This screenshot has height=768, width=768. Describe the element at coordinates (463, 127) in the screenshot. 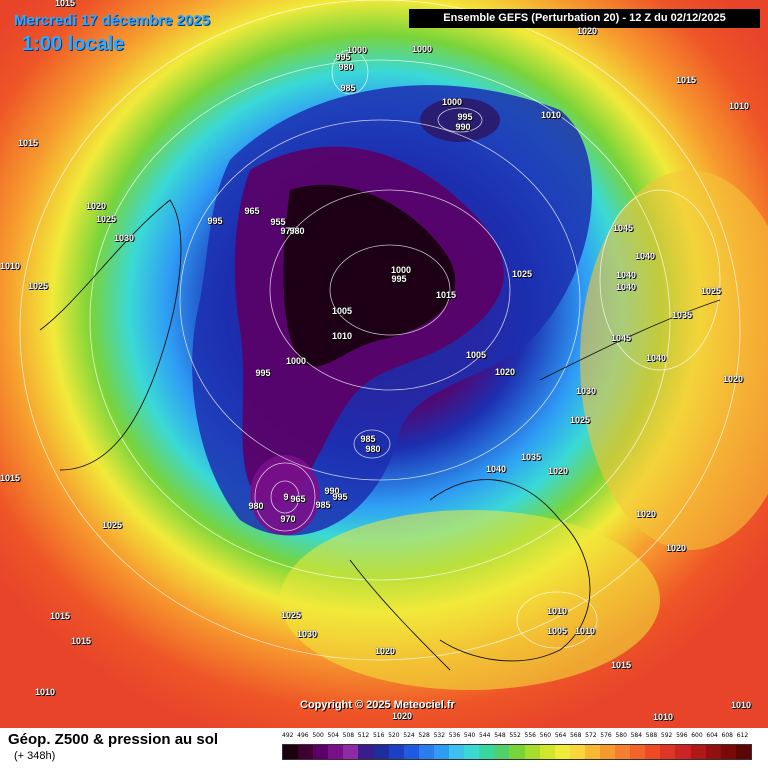

I see `pressure-label: 990` at that location.